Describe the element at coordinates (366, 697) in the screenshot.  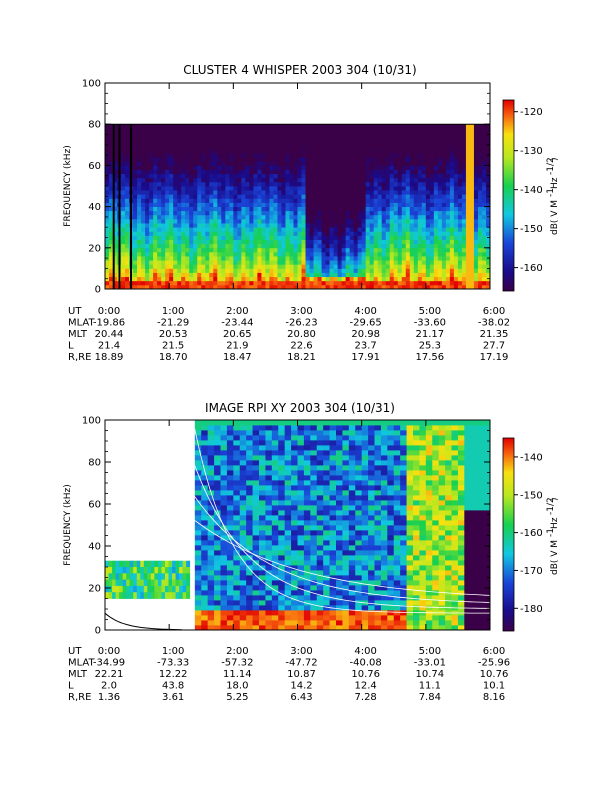
I see `ephemeris-value: 7.28` at that location.